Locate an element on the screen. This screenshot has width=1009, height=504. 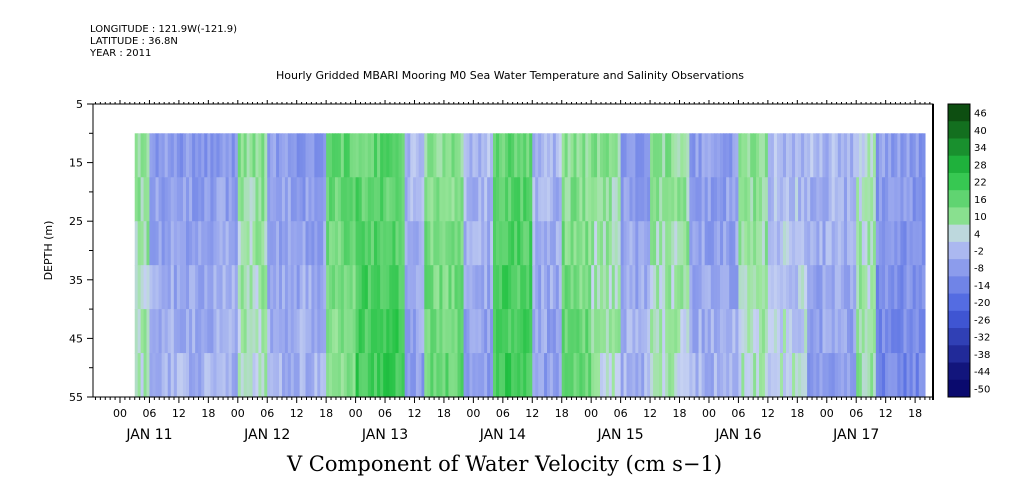
colorbar-label: -32 is located at coordinates (982, 338).